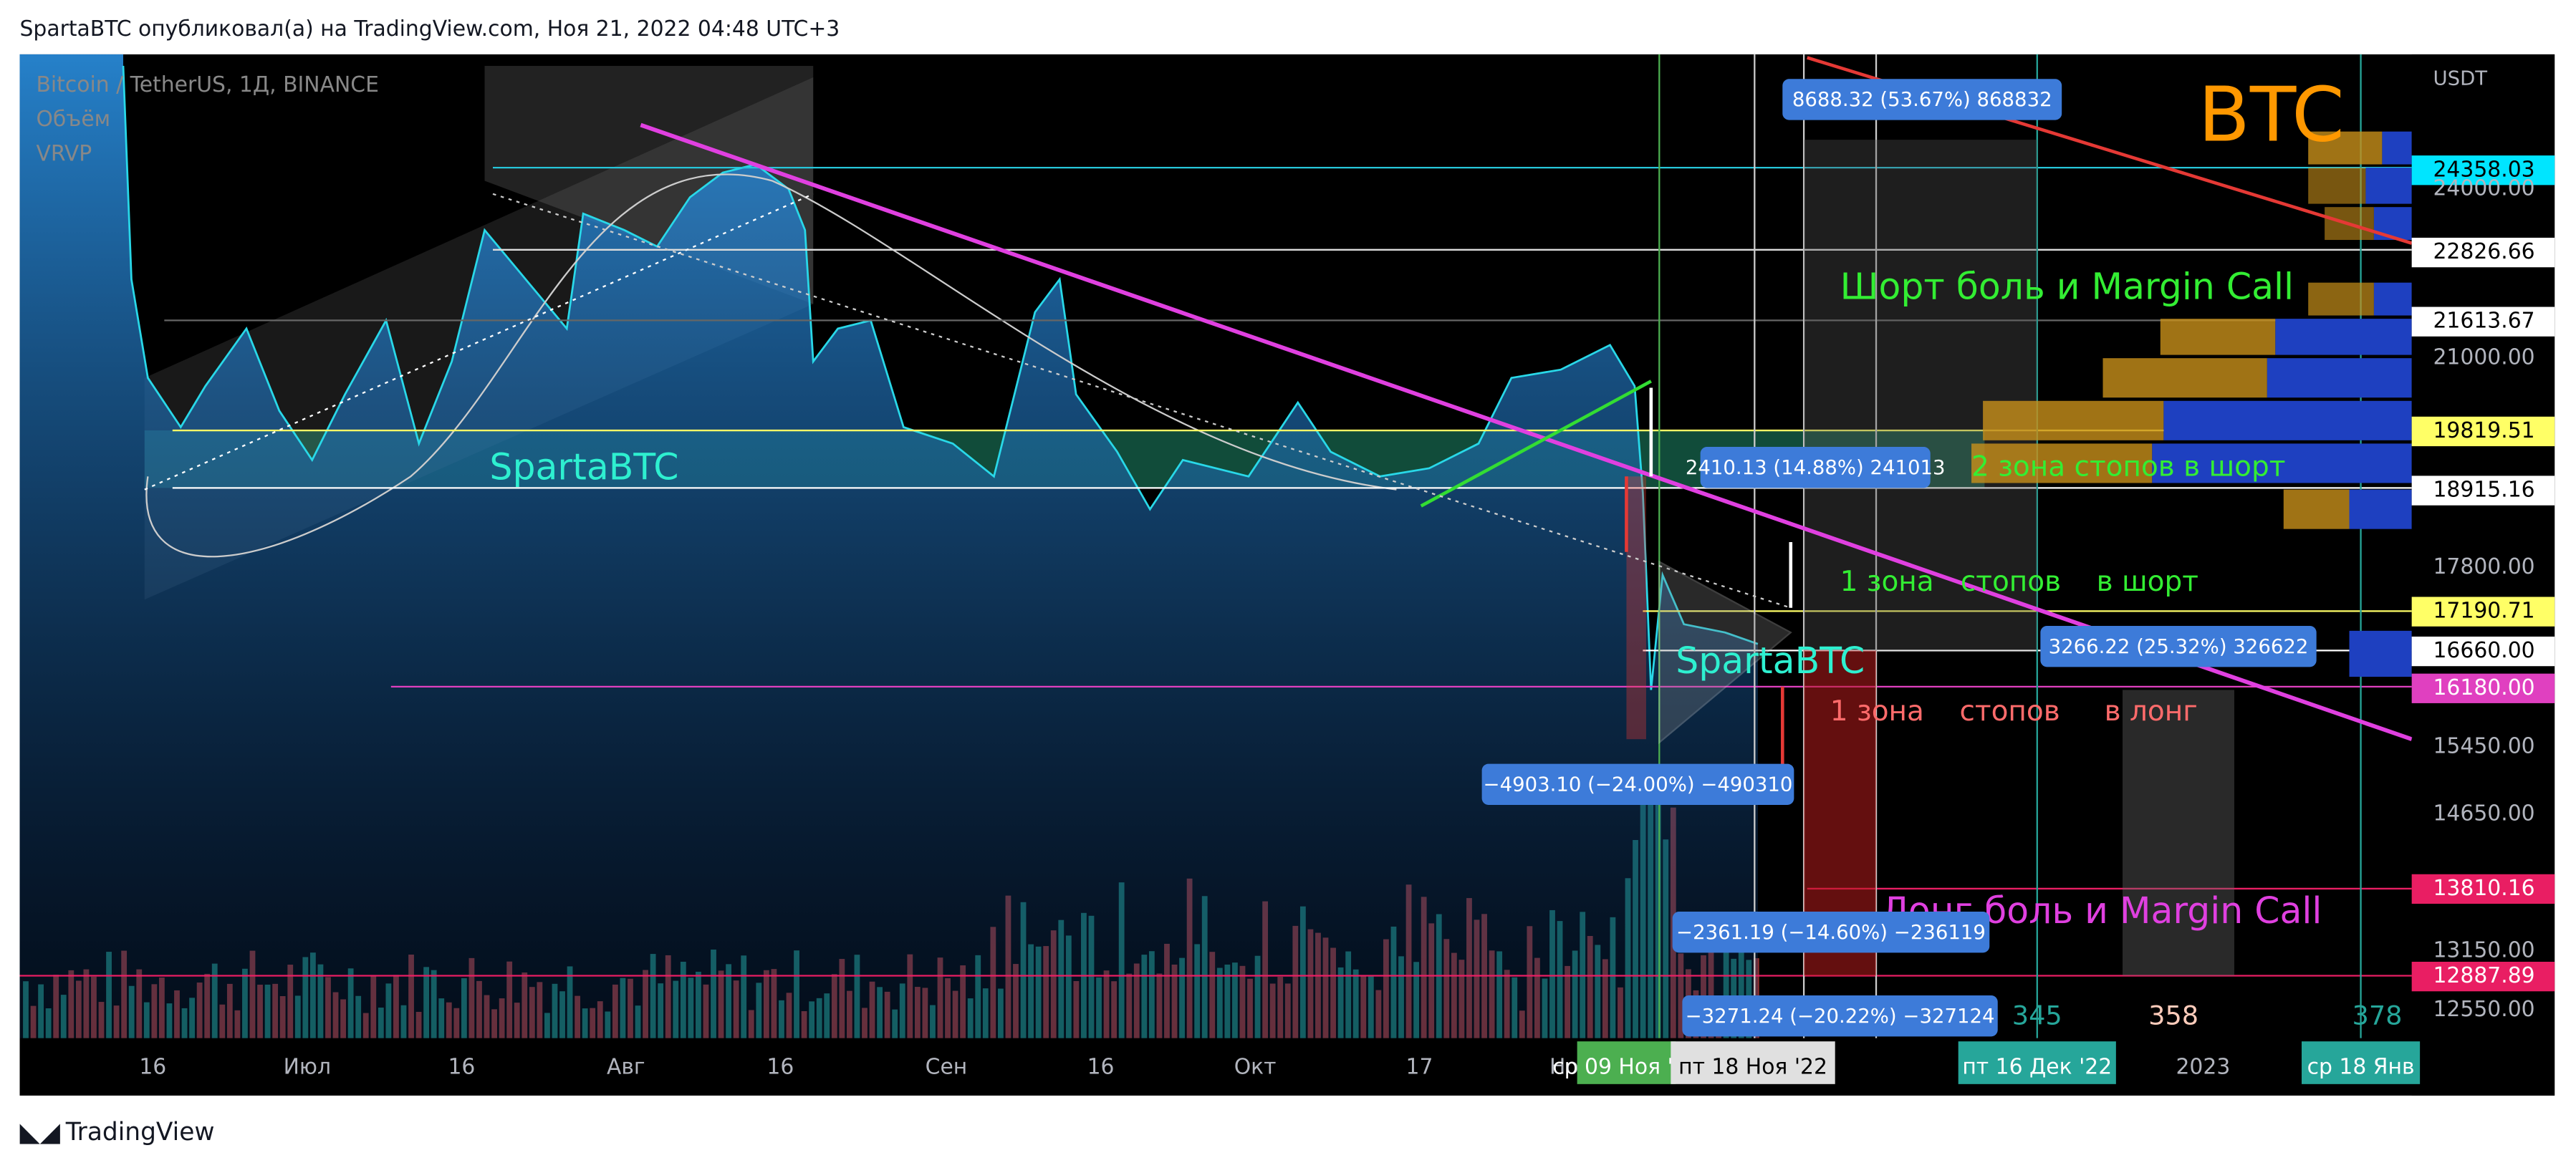  Describe the element at coordinates (2483, 566) in the screenshot. I see `price-label: 17800.00` at that location.